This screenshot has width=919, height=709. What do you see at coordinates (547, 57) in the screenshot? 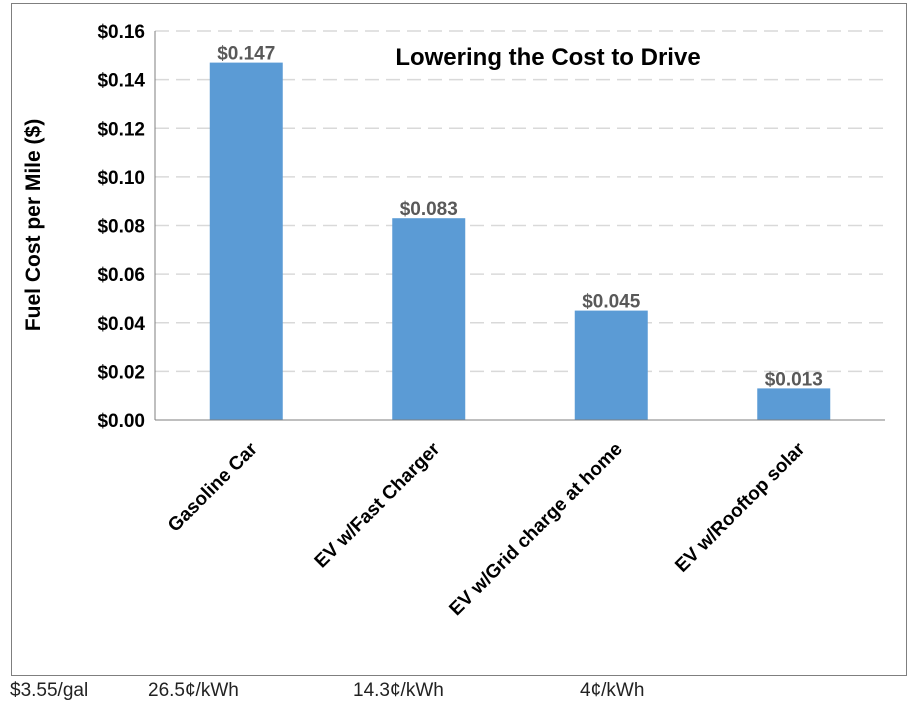
I see `chart-title: Lowering the Cost to Drive` at bounding box center [547, 57].